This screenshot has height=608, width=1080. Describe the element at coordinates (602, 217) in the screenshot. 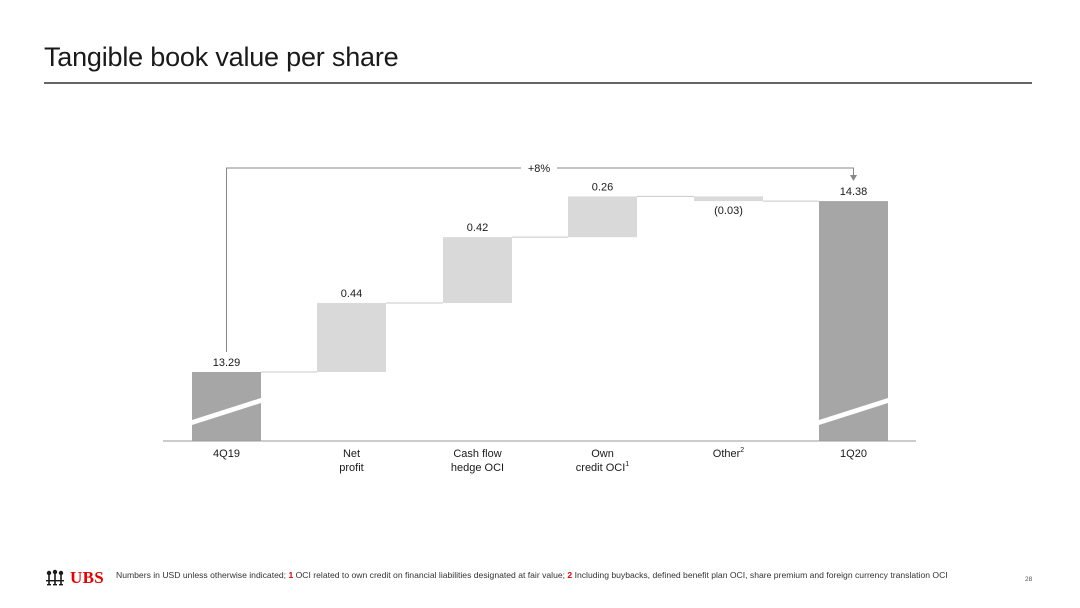

I see `bar-own-credit-oci` at that location.